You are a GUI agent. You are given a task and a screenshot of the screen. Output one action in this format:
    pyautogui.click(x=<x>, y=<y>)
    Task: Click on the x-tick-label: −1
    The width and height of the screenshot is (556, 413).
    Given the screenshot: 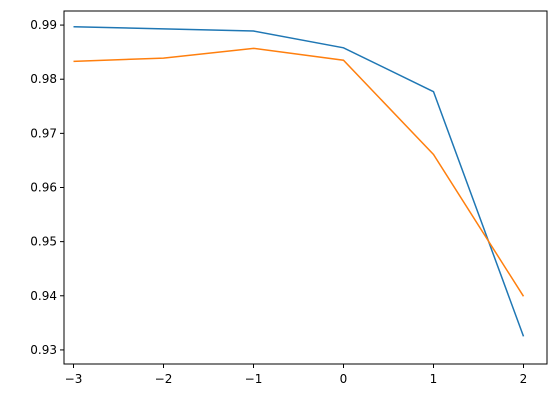 What is the action you would take?
    pyautogui.click(x=254, y=379)
    